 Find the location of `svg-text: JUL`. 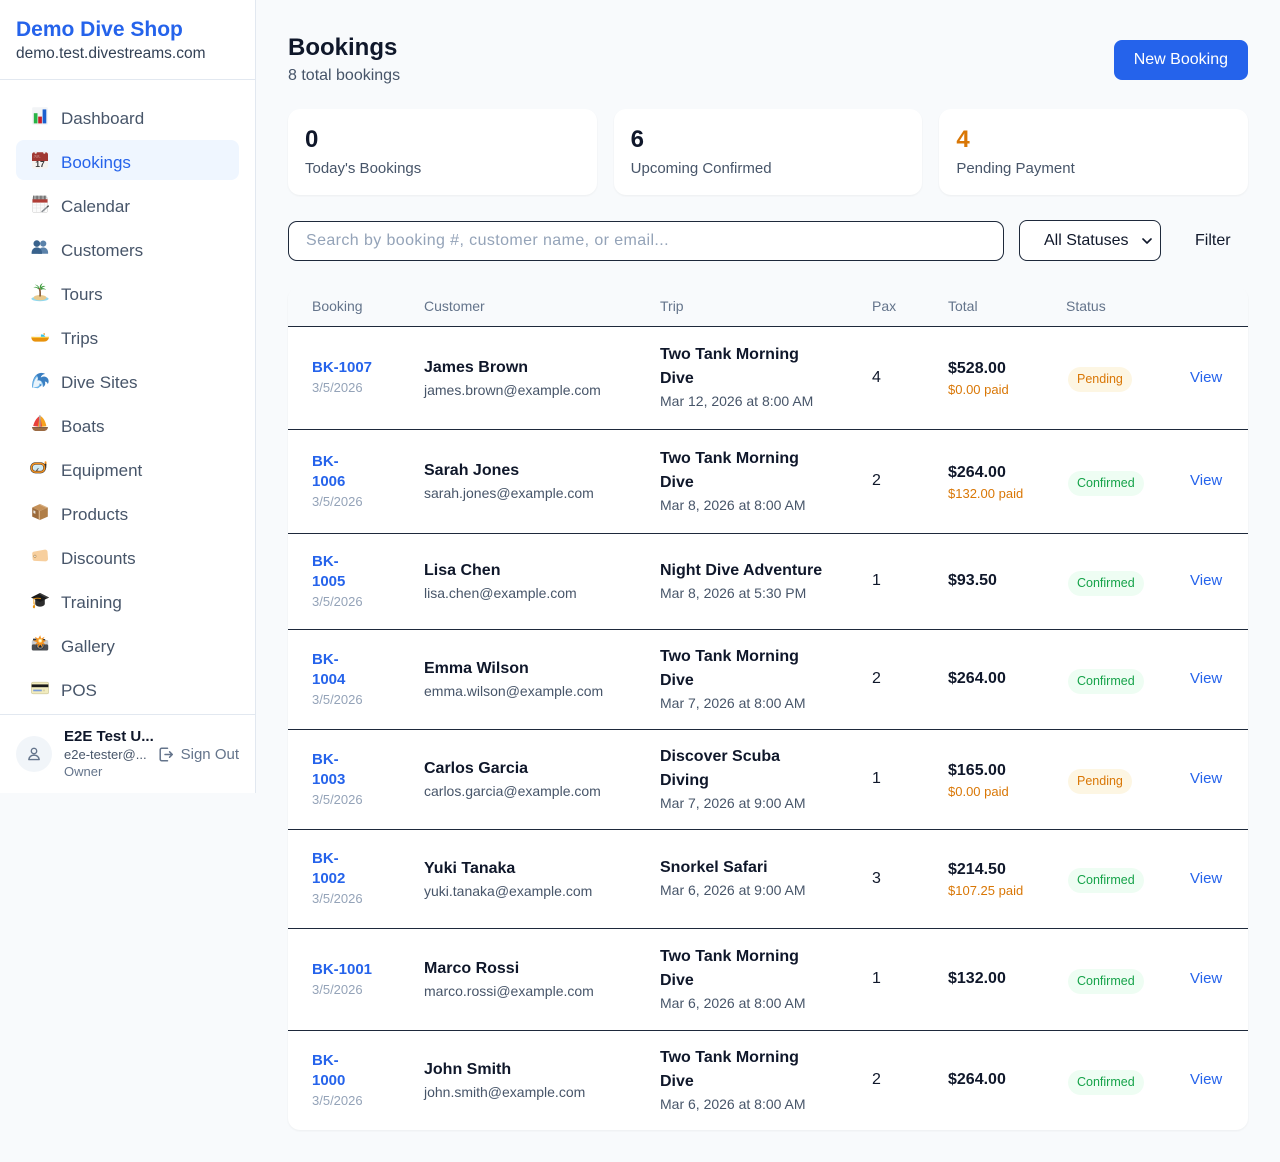

svg-text: JUL is located at coordinates (37, 156).